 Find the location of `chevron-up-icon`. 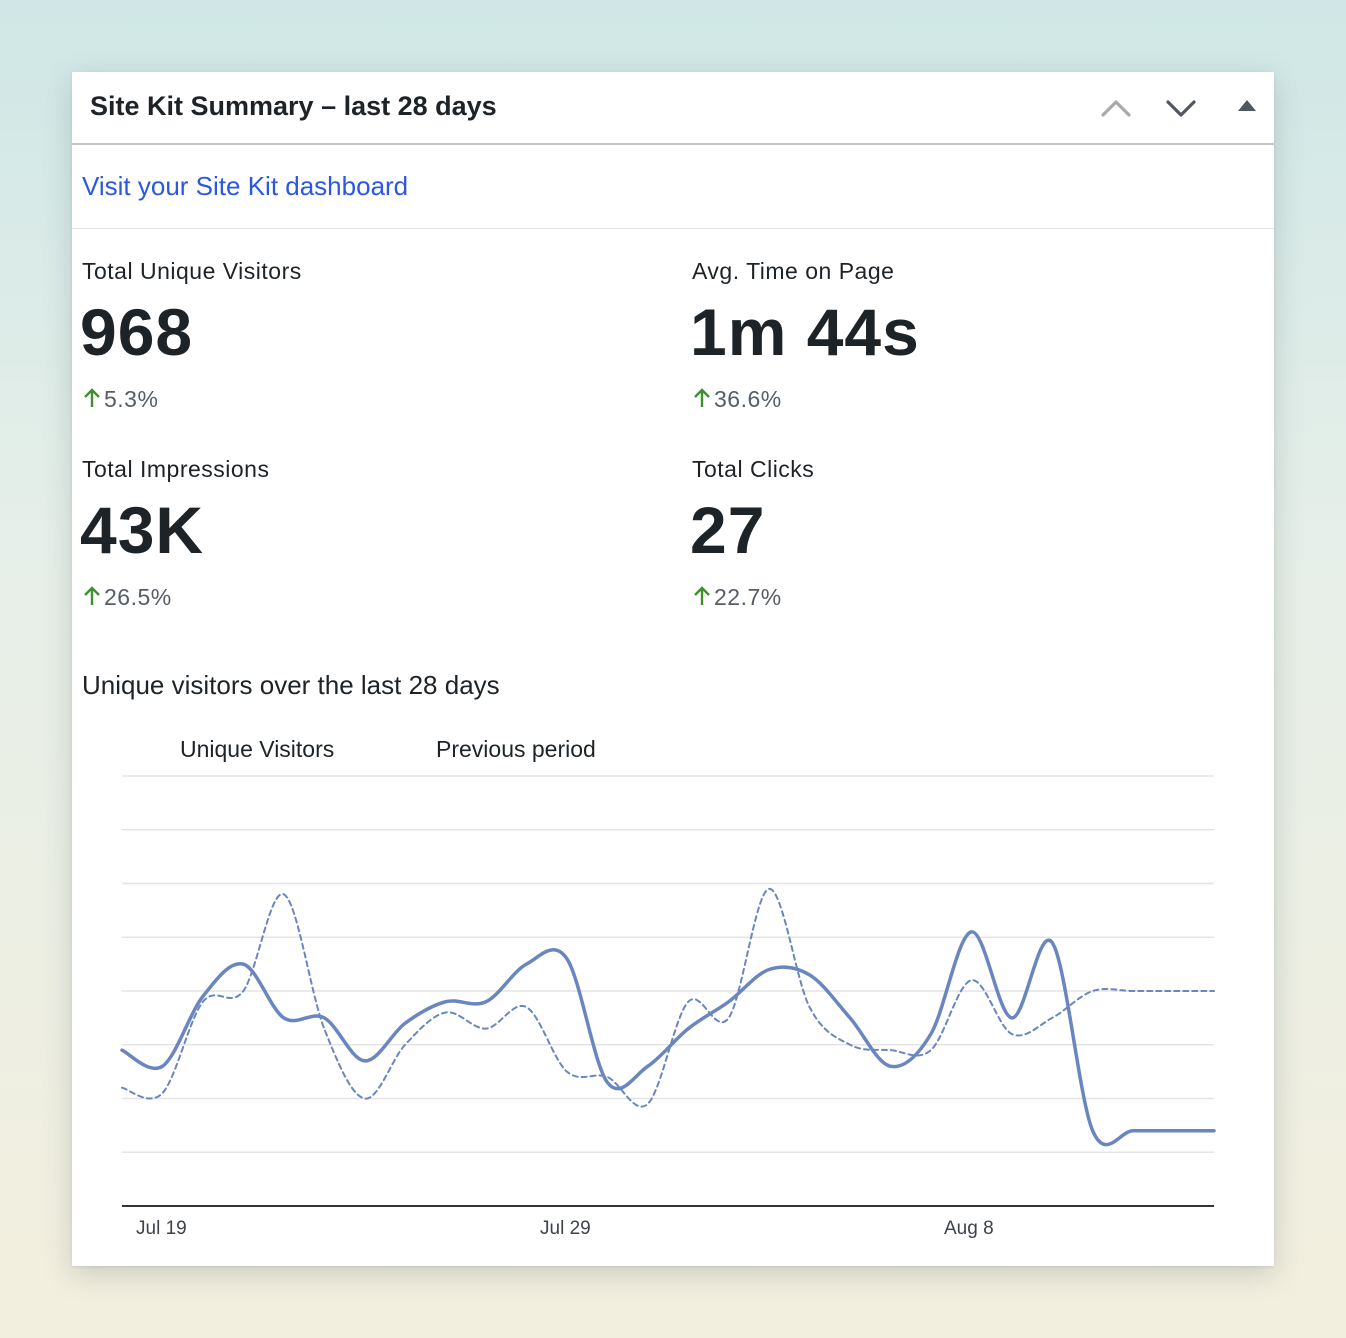

chevron-up-icon is located at coordinates (1116, 108).